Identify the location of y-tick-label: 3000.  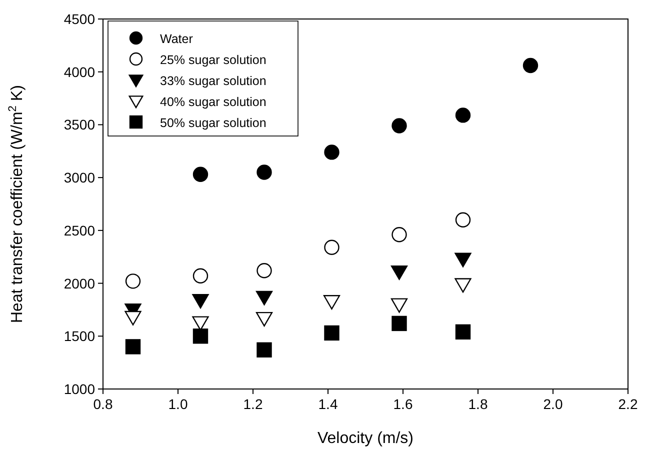
(80, 178).